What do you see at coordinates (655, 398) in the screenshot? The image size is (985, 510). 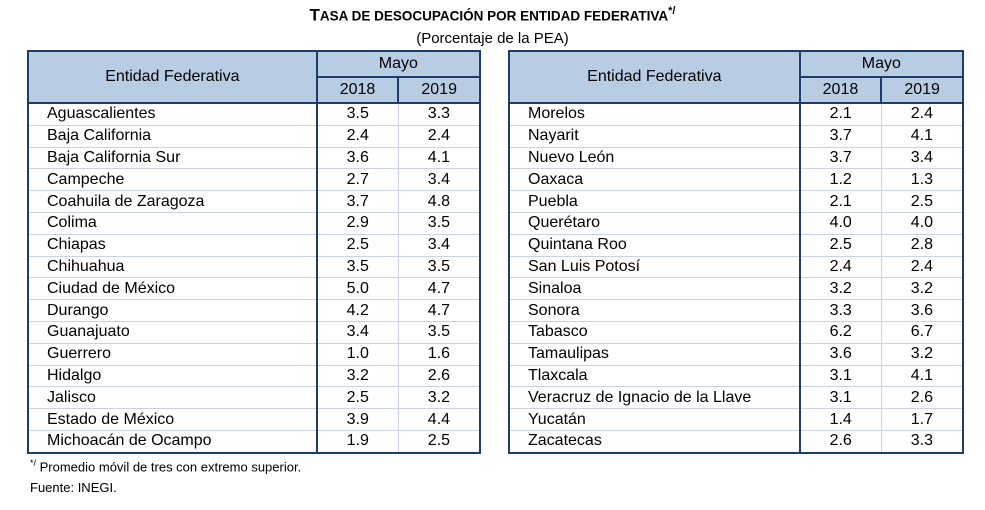 I see `entity-name: Veracruz de Ignacio de la Llave` at bounding box center [655, 398].